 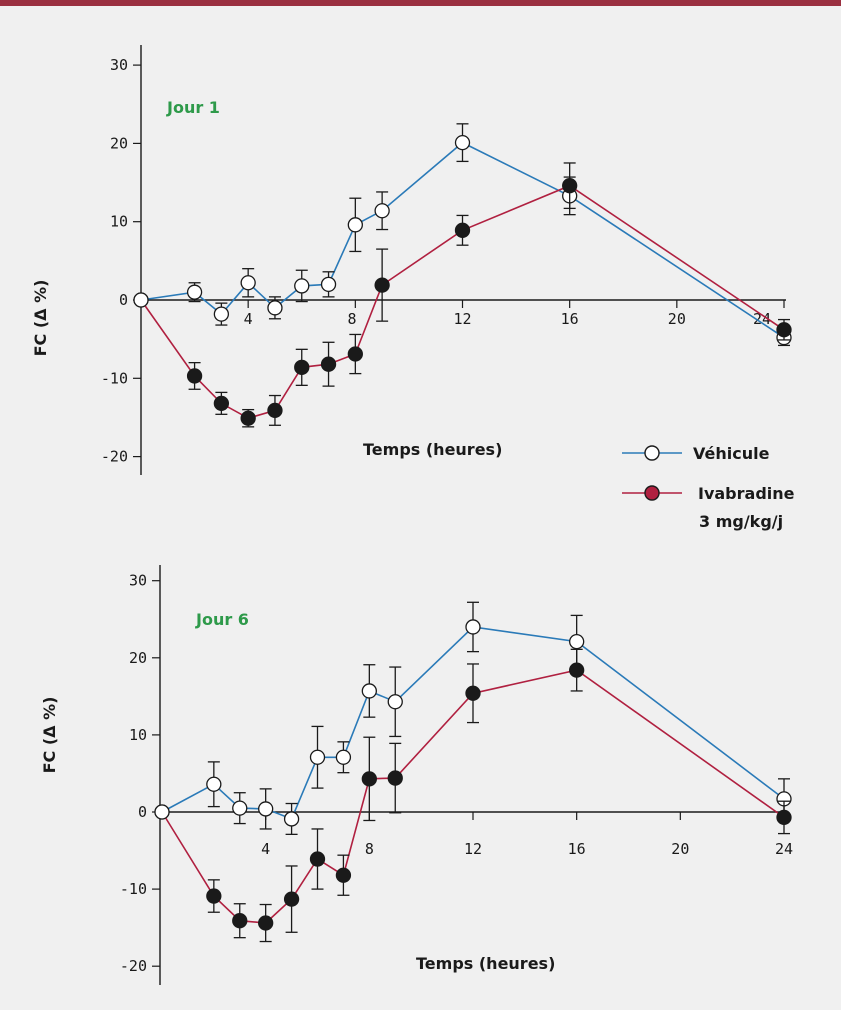 I want to click on chart-2-y-tick-label: 20, so click(x=138, y=658).